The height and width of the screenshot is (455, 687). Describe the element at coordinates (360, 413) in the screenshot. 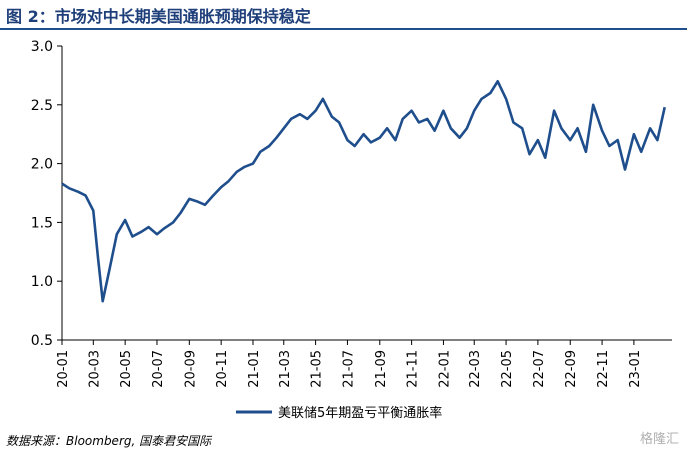

I see `legend-label: 美联储5年期盈亏平衡通胀率` at that location.